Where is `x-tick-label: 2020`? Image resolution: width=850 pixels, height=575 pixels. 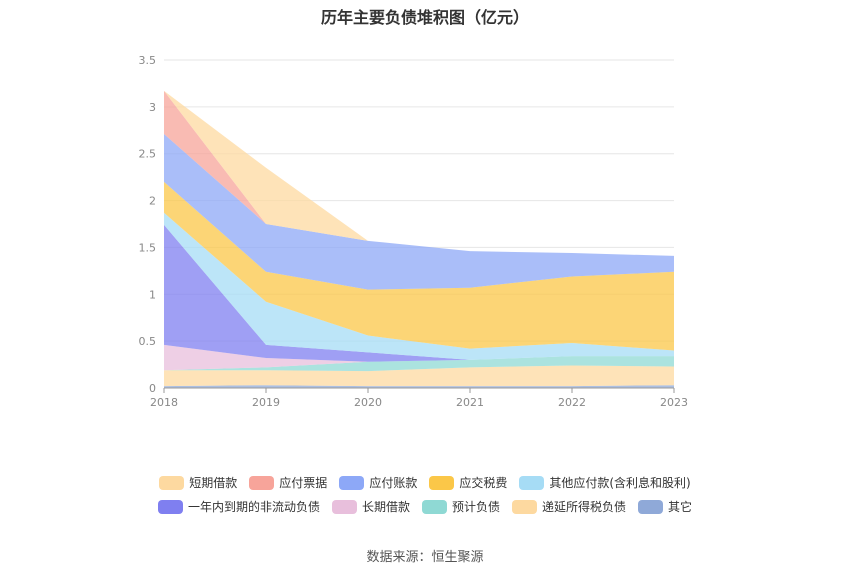
x-tick-label: 2020 is located at coordinates (368, 402).